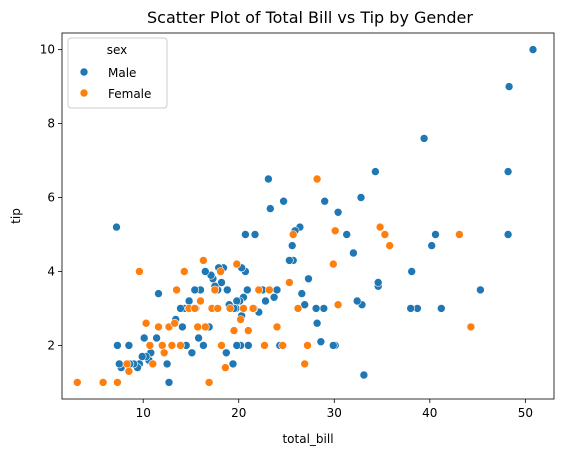  Describe the element at coordinates (51, 345) in the screenshot. I see `y-tick-label: 2` at that location.